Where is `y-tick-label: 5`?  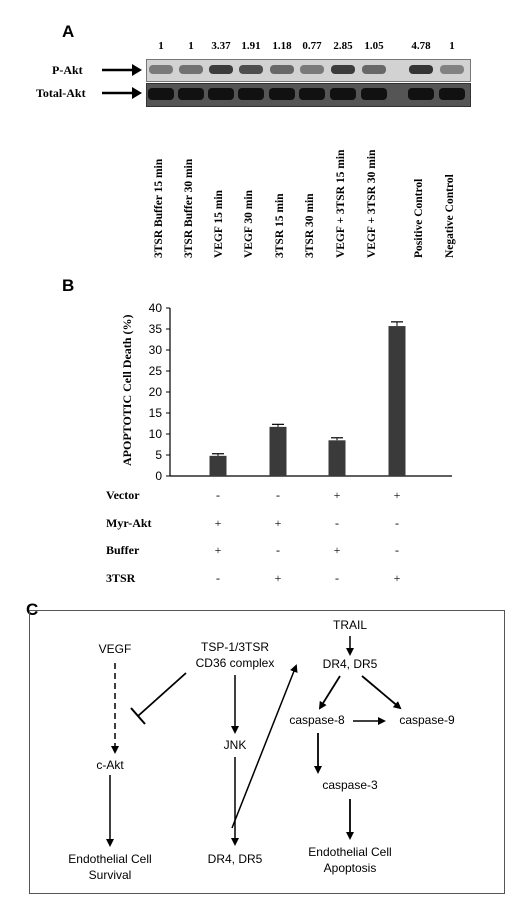 y-tick-label: 5 is located at coordinates (158, 455).